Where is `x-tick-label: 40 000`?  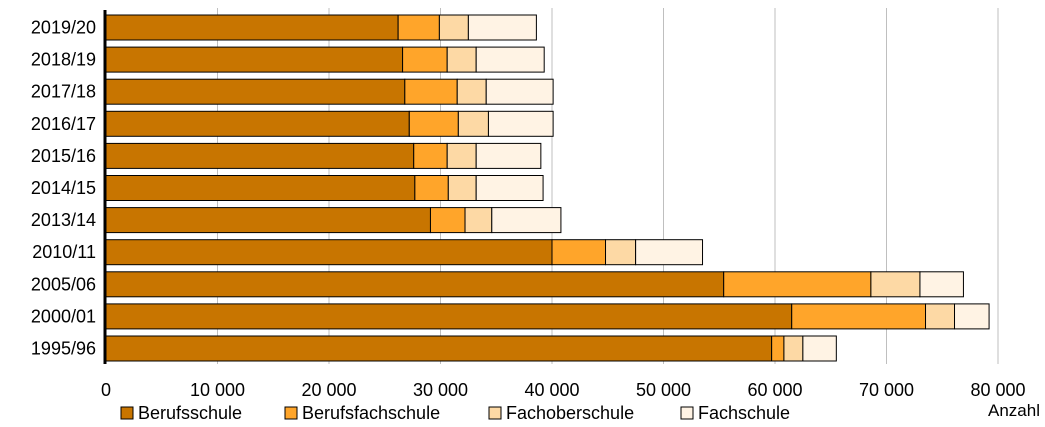
x-tick-label: 40 000 is located at coordinates (551, 390).